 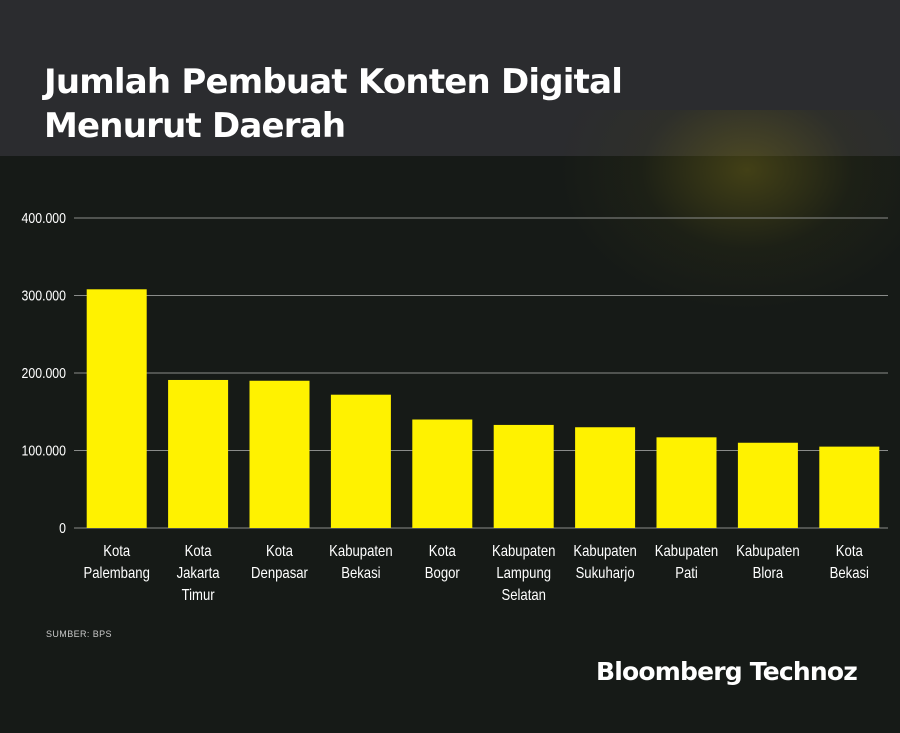 I want to click on x-tick-label: Selatan, so click(x=523, y=595).